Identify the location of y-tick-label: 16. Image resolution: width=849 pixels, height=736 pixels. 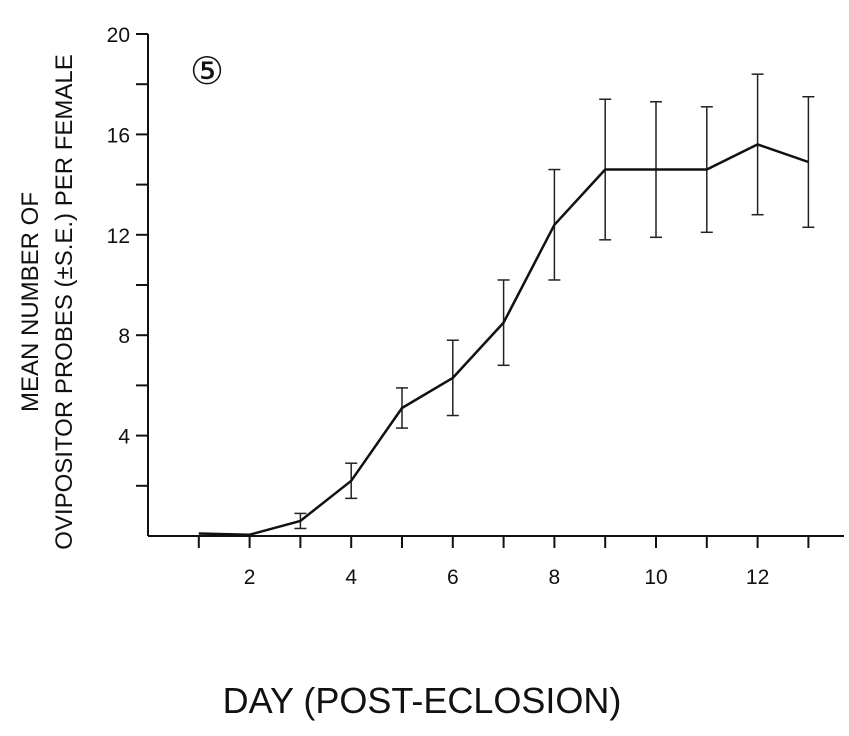
(118, 135).